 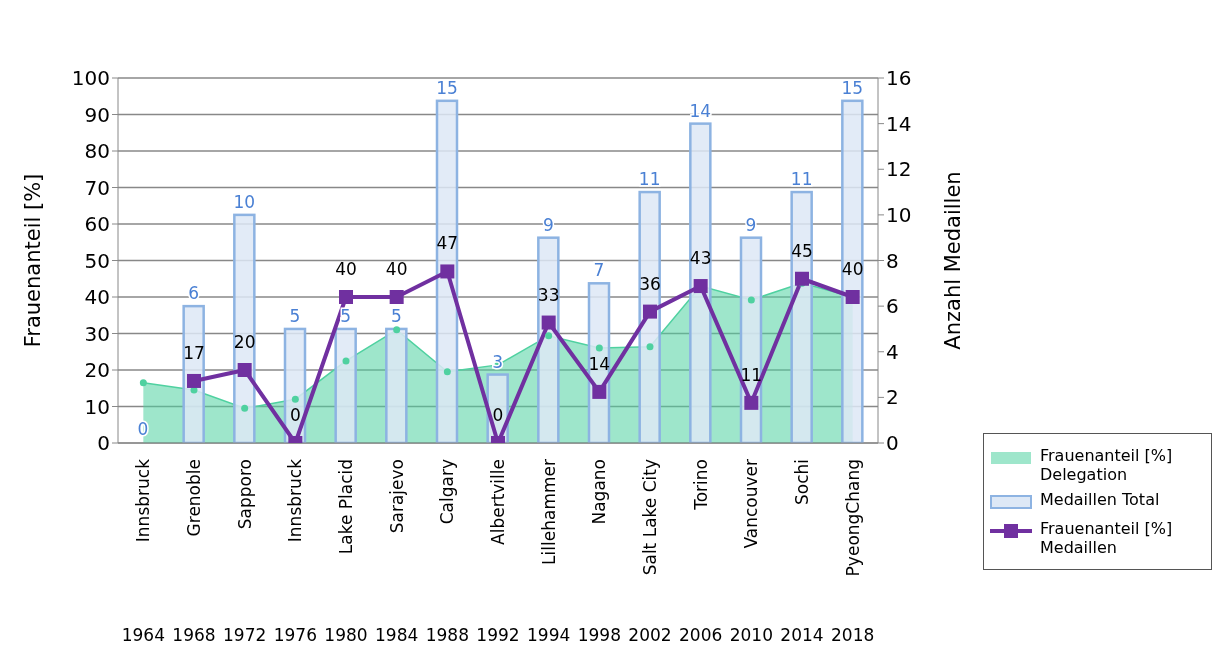 What do you see at coordinates (892, 397) in the screenshot?
I see `y2-tick-label: 2` at bounding box center [892, 397].